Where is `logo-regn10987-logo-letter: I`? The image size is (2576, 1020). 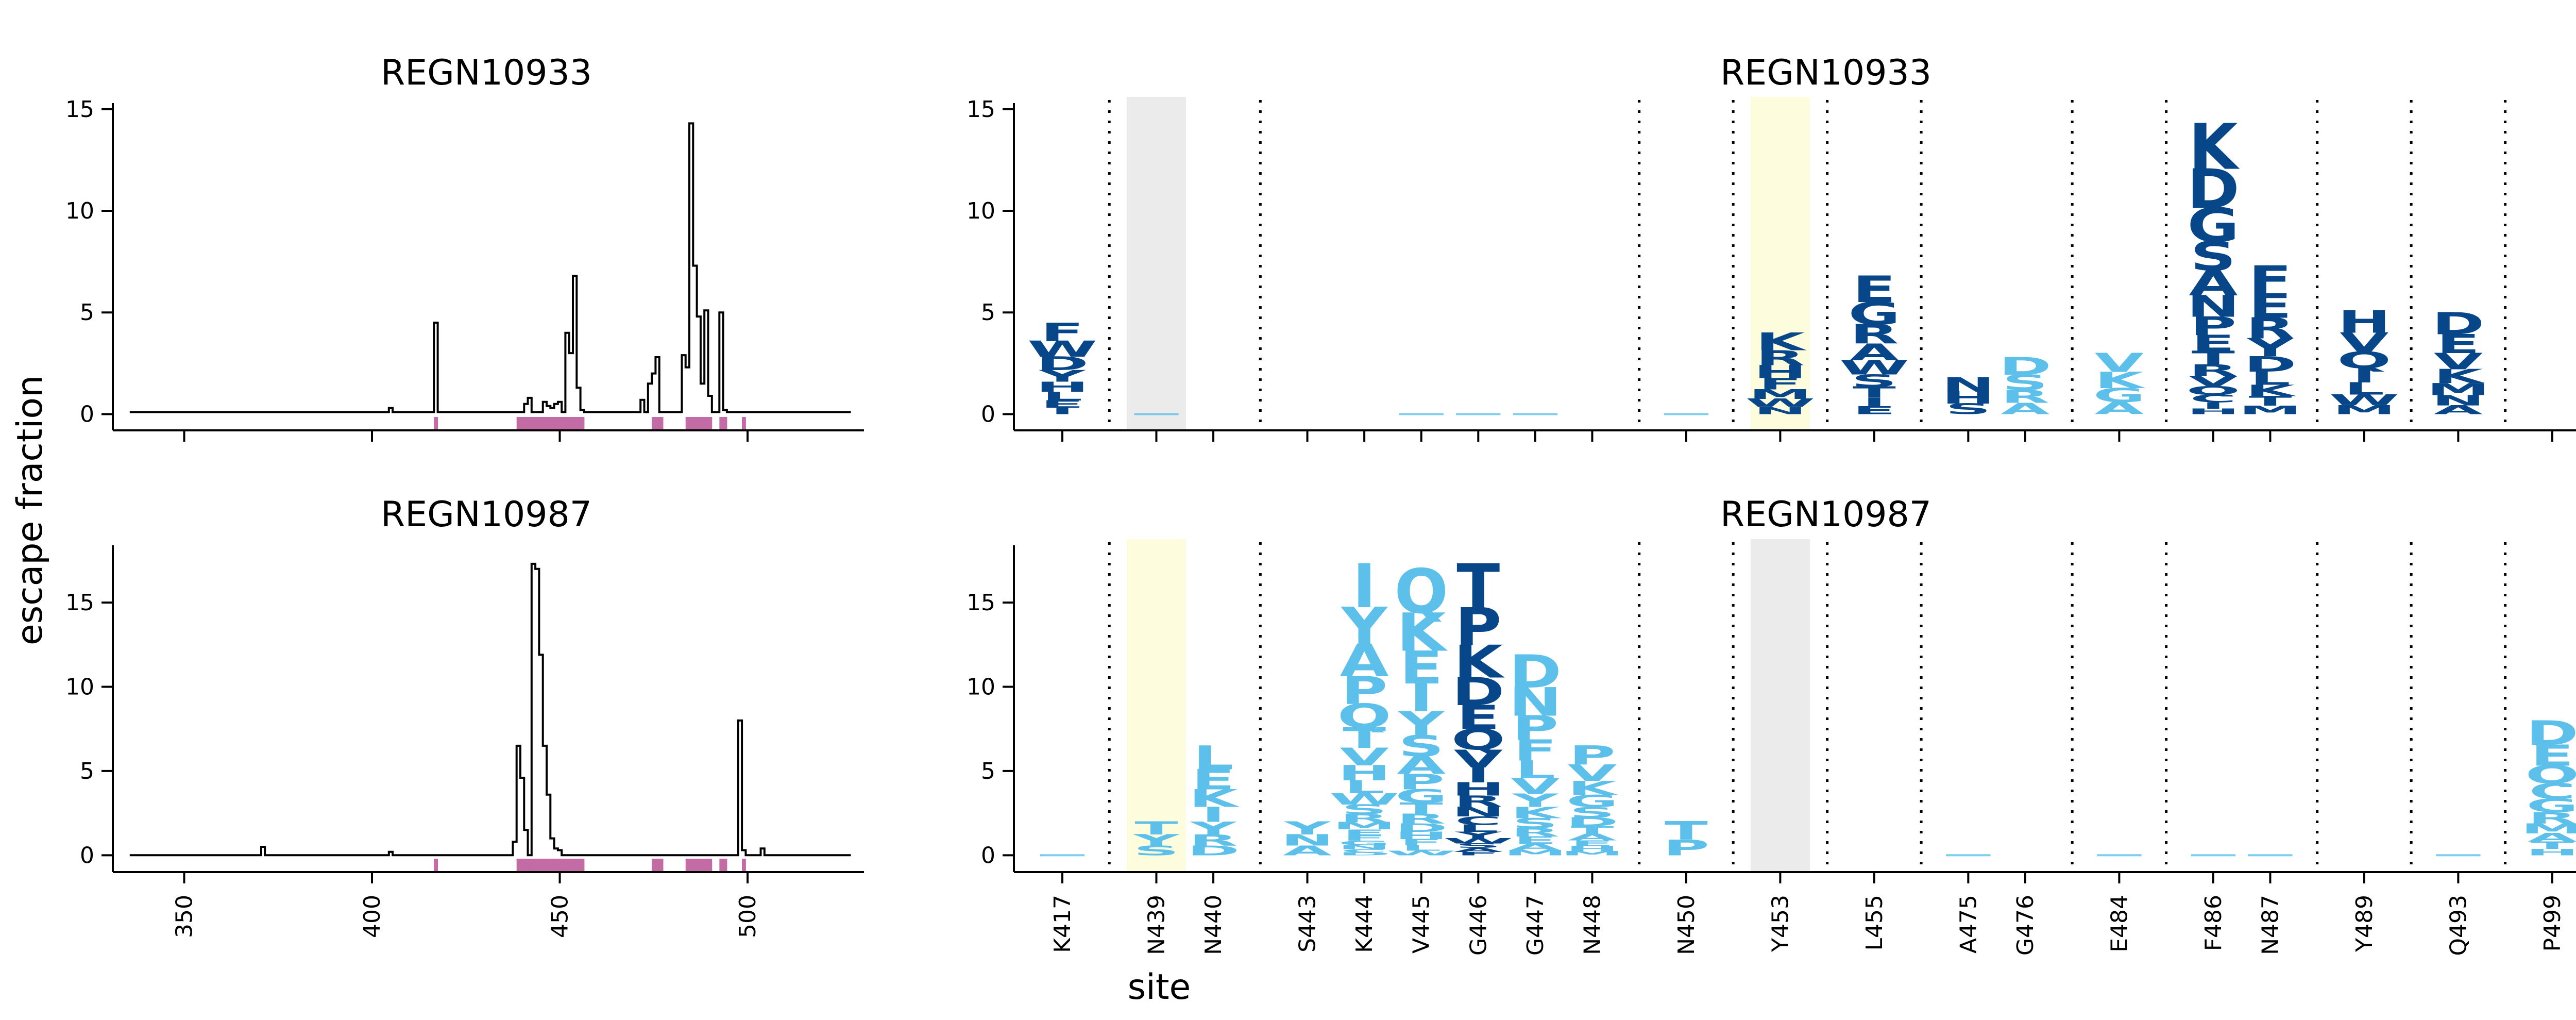 logo-regn10987-logo-letter: I is located at coordinates (1364, 587).